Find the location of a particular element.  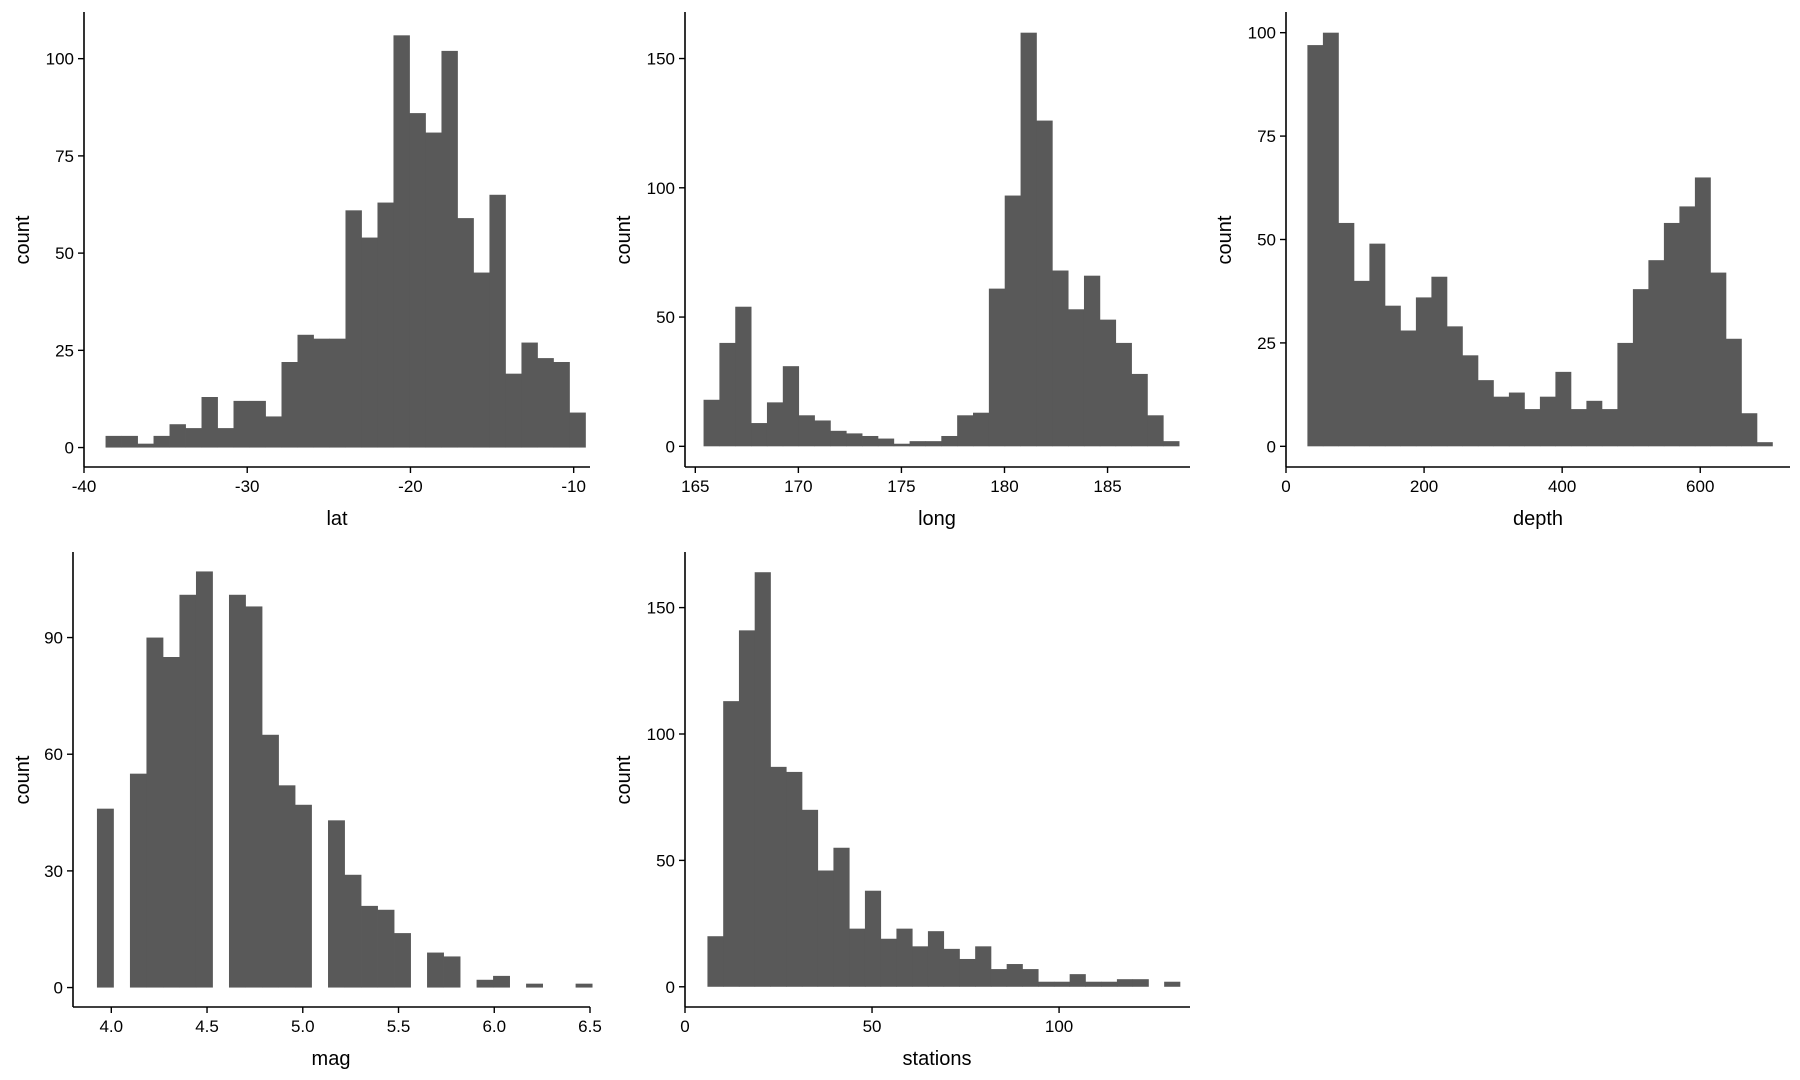

depth-y-tick-label: 50 is located at coordinates (1266, 240).